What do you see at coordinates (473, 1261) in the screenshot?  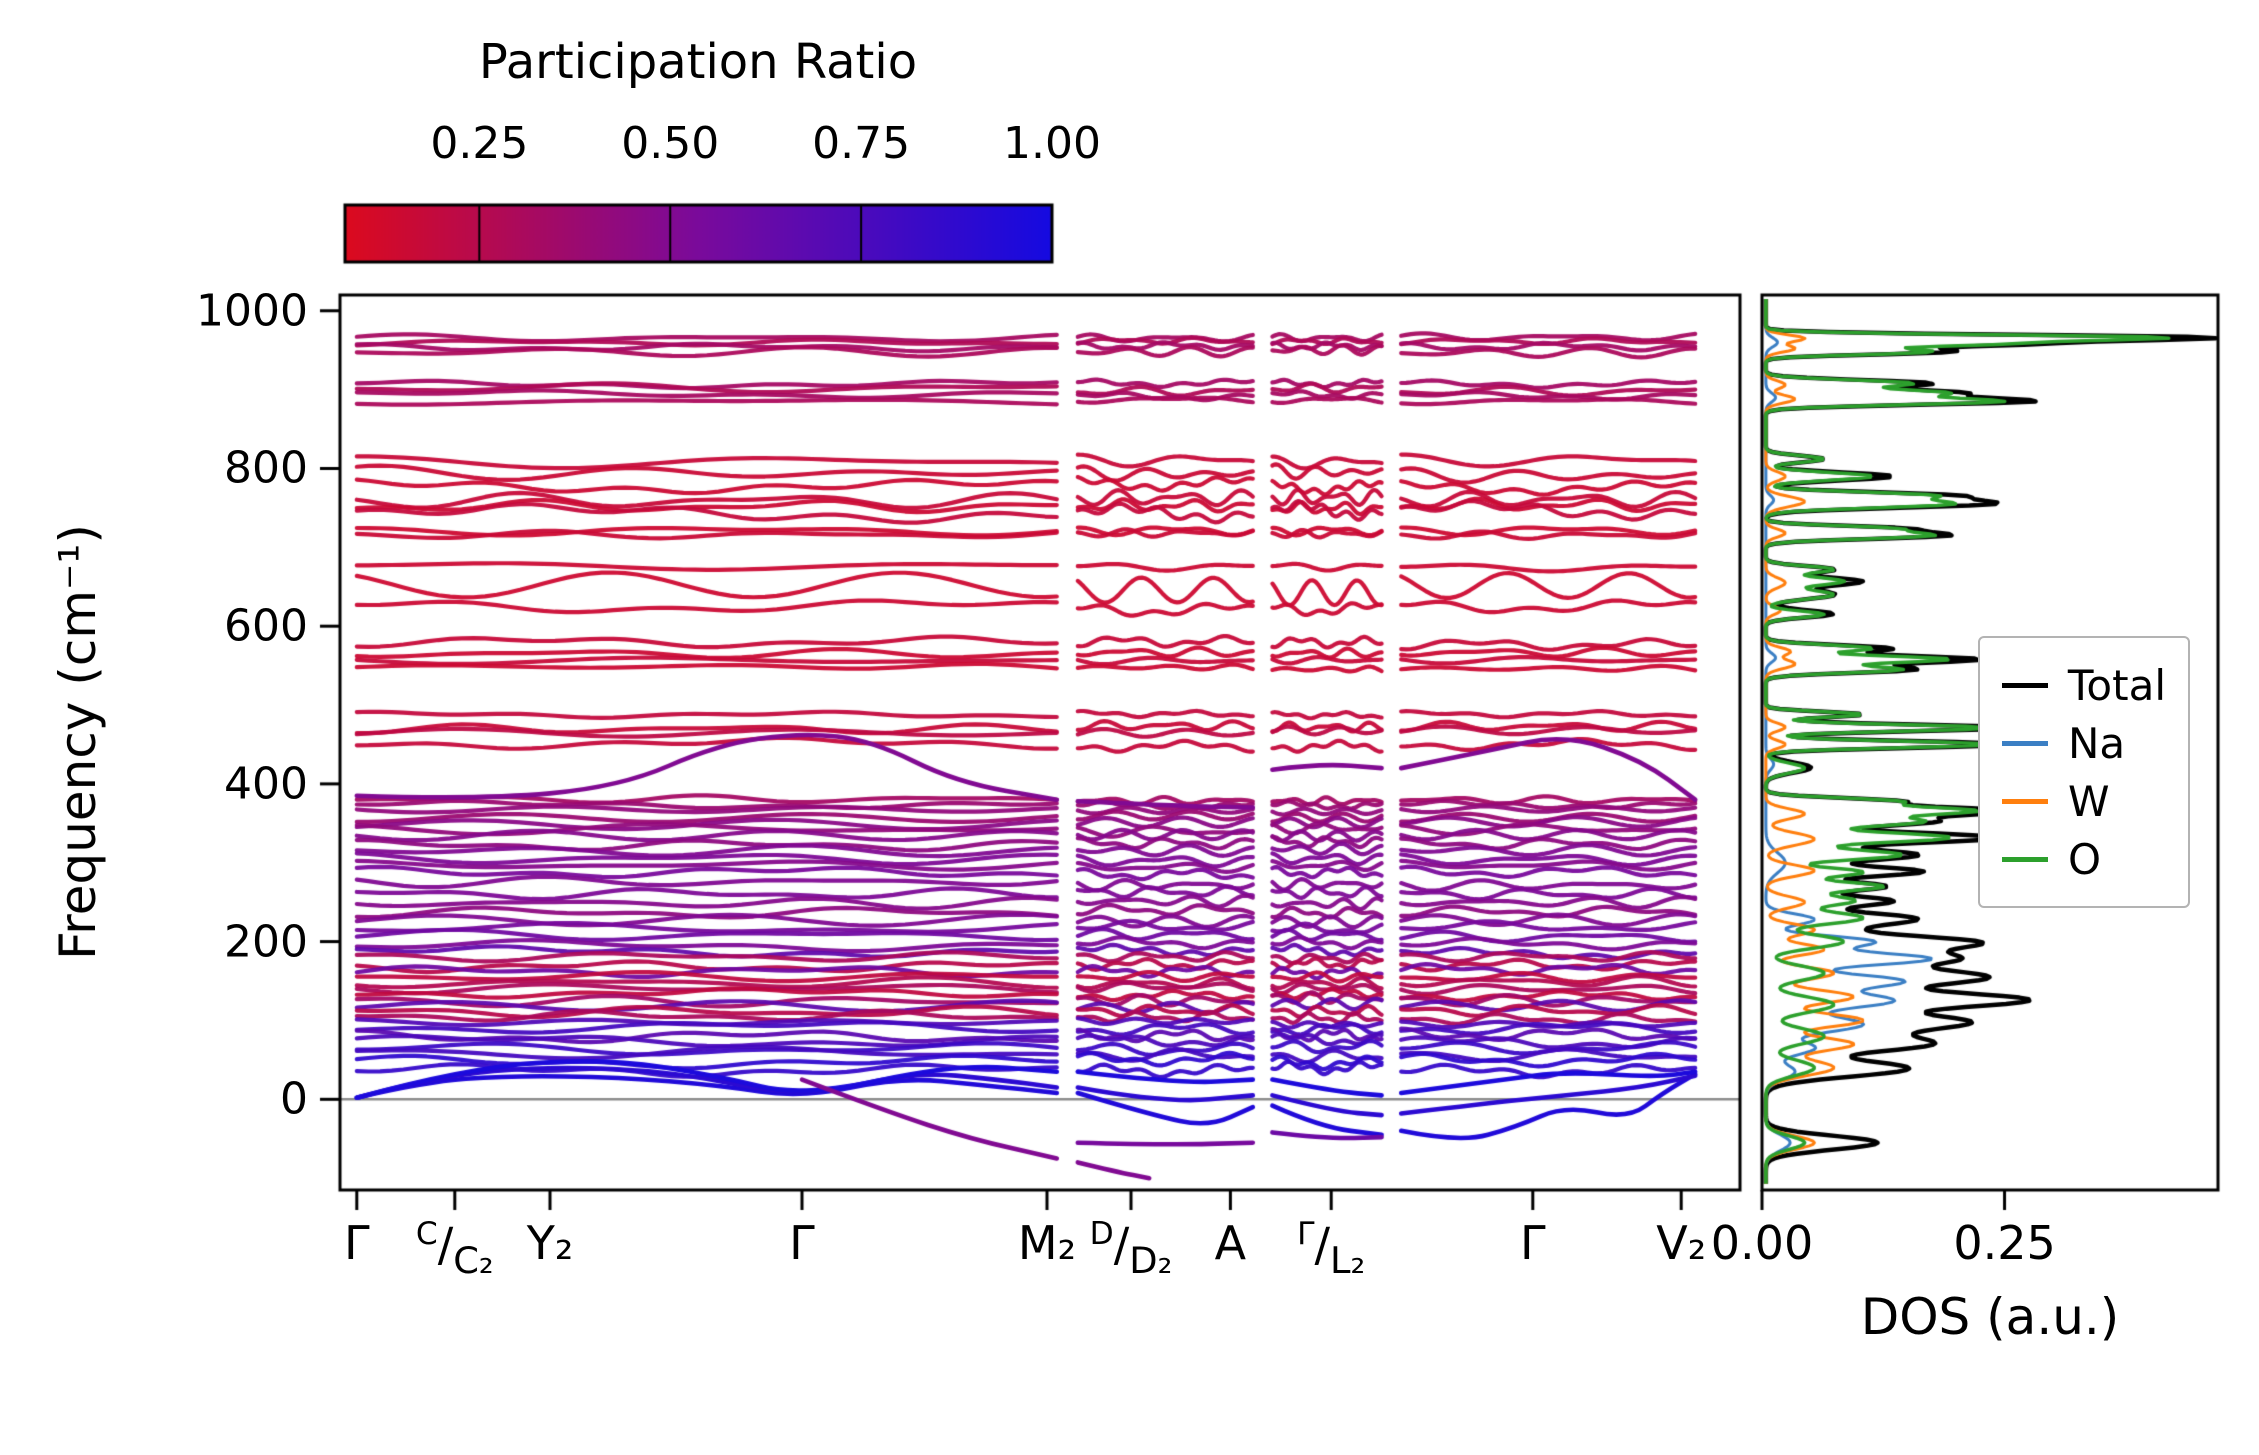 I see `x-tick-subscript: C₂` at bounding box center [473, 1261].